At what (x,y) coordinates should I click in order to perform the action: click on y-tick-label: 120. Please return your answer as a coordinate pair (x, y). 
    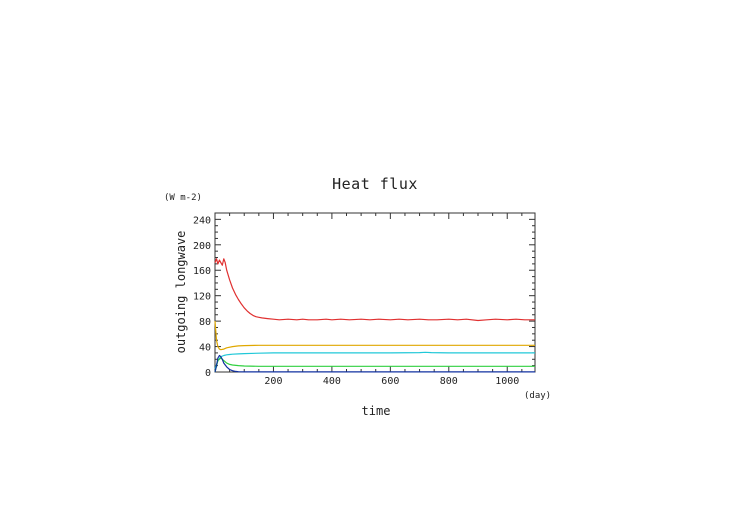
    Looking at the image, I should click on (202, 297).